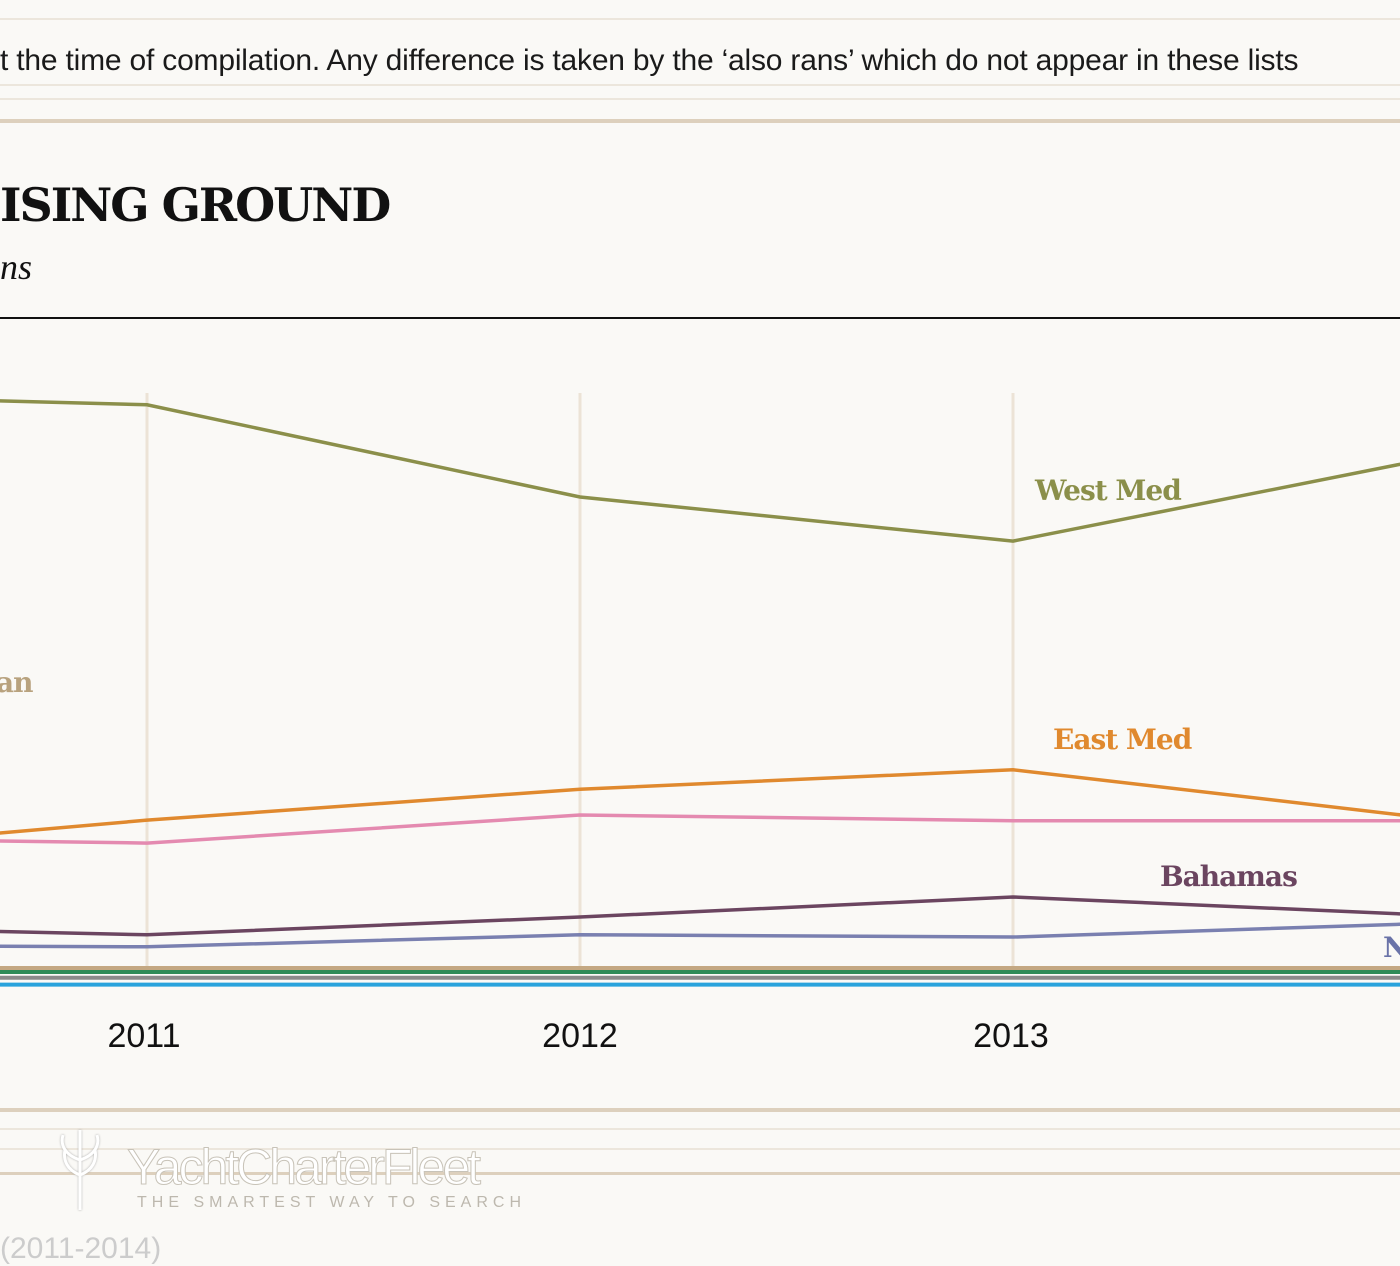  What do you see at coordinates (80, 1170) in the screenshot?
I see `trident-logo-icon` at bounding box center [80, 1170].